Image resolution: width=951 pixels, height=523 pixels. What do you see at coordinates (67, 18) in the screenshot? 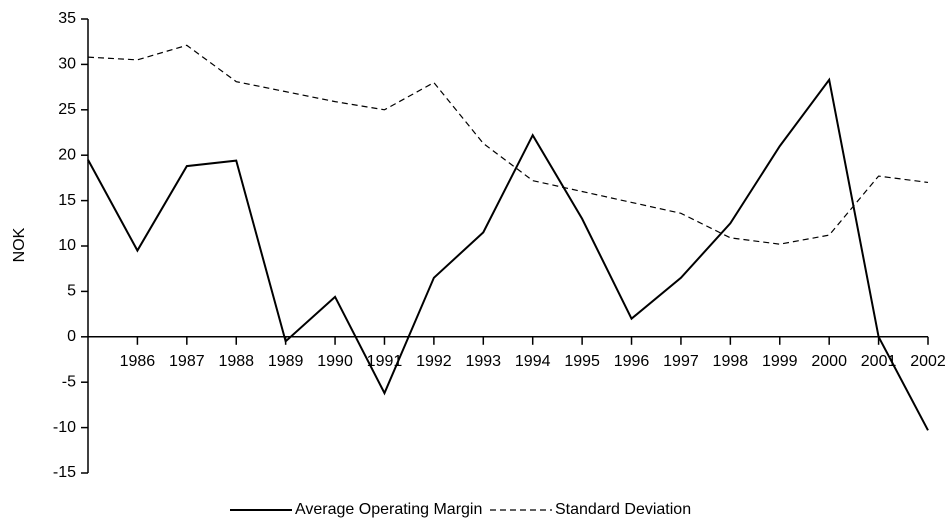
I see `y-tick-label: 35` at bounding box center [67, 18].